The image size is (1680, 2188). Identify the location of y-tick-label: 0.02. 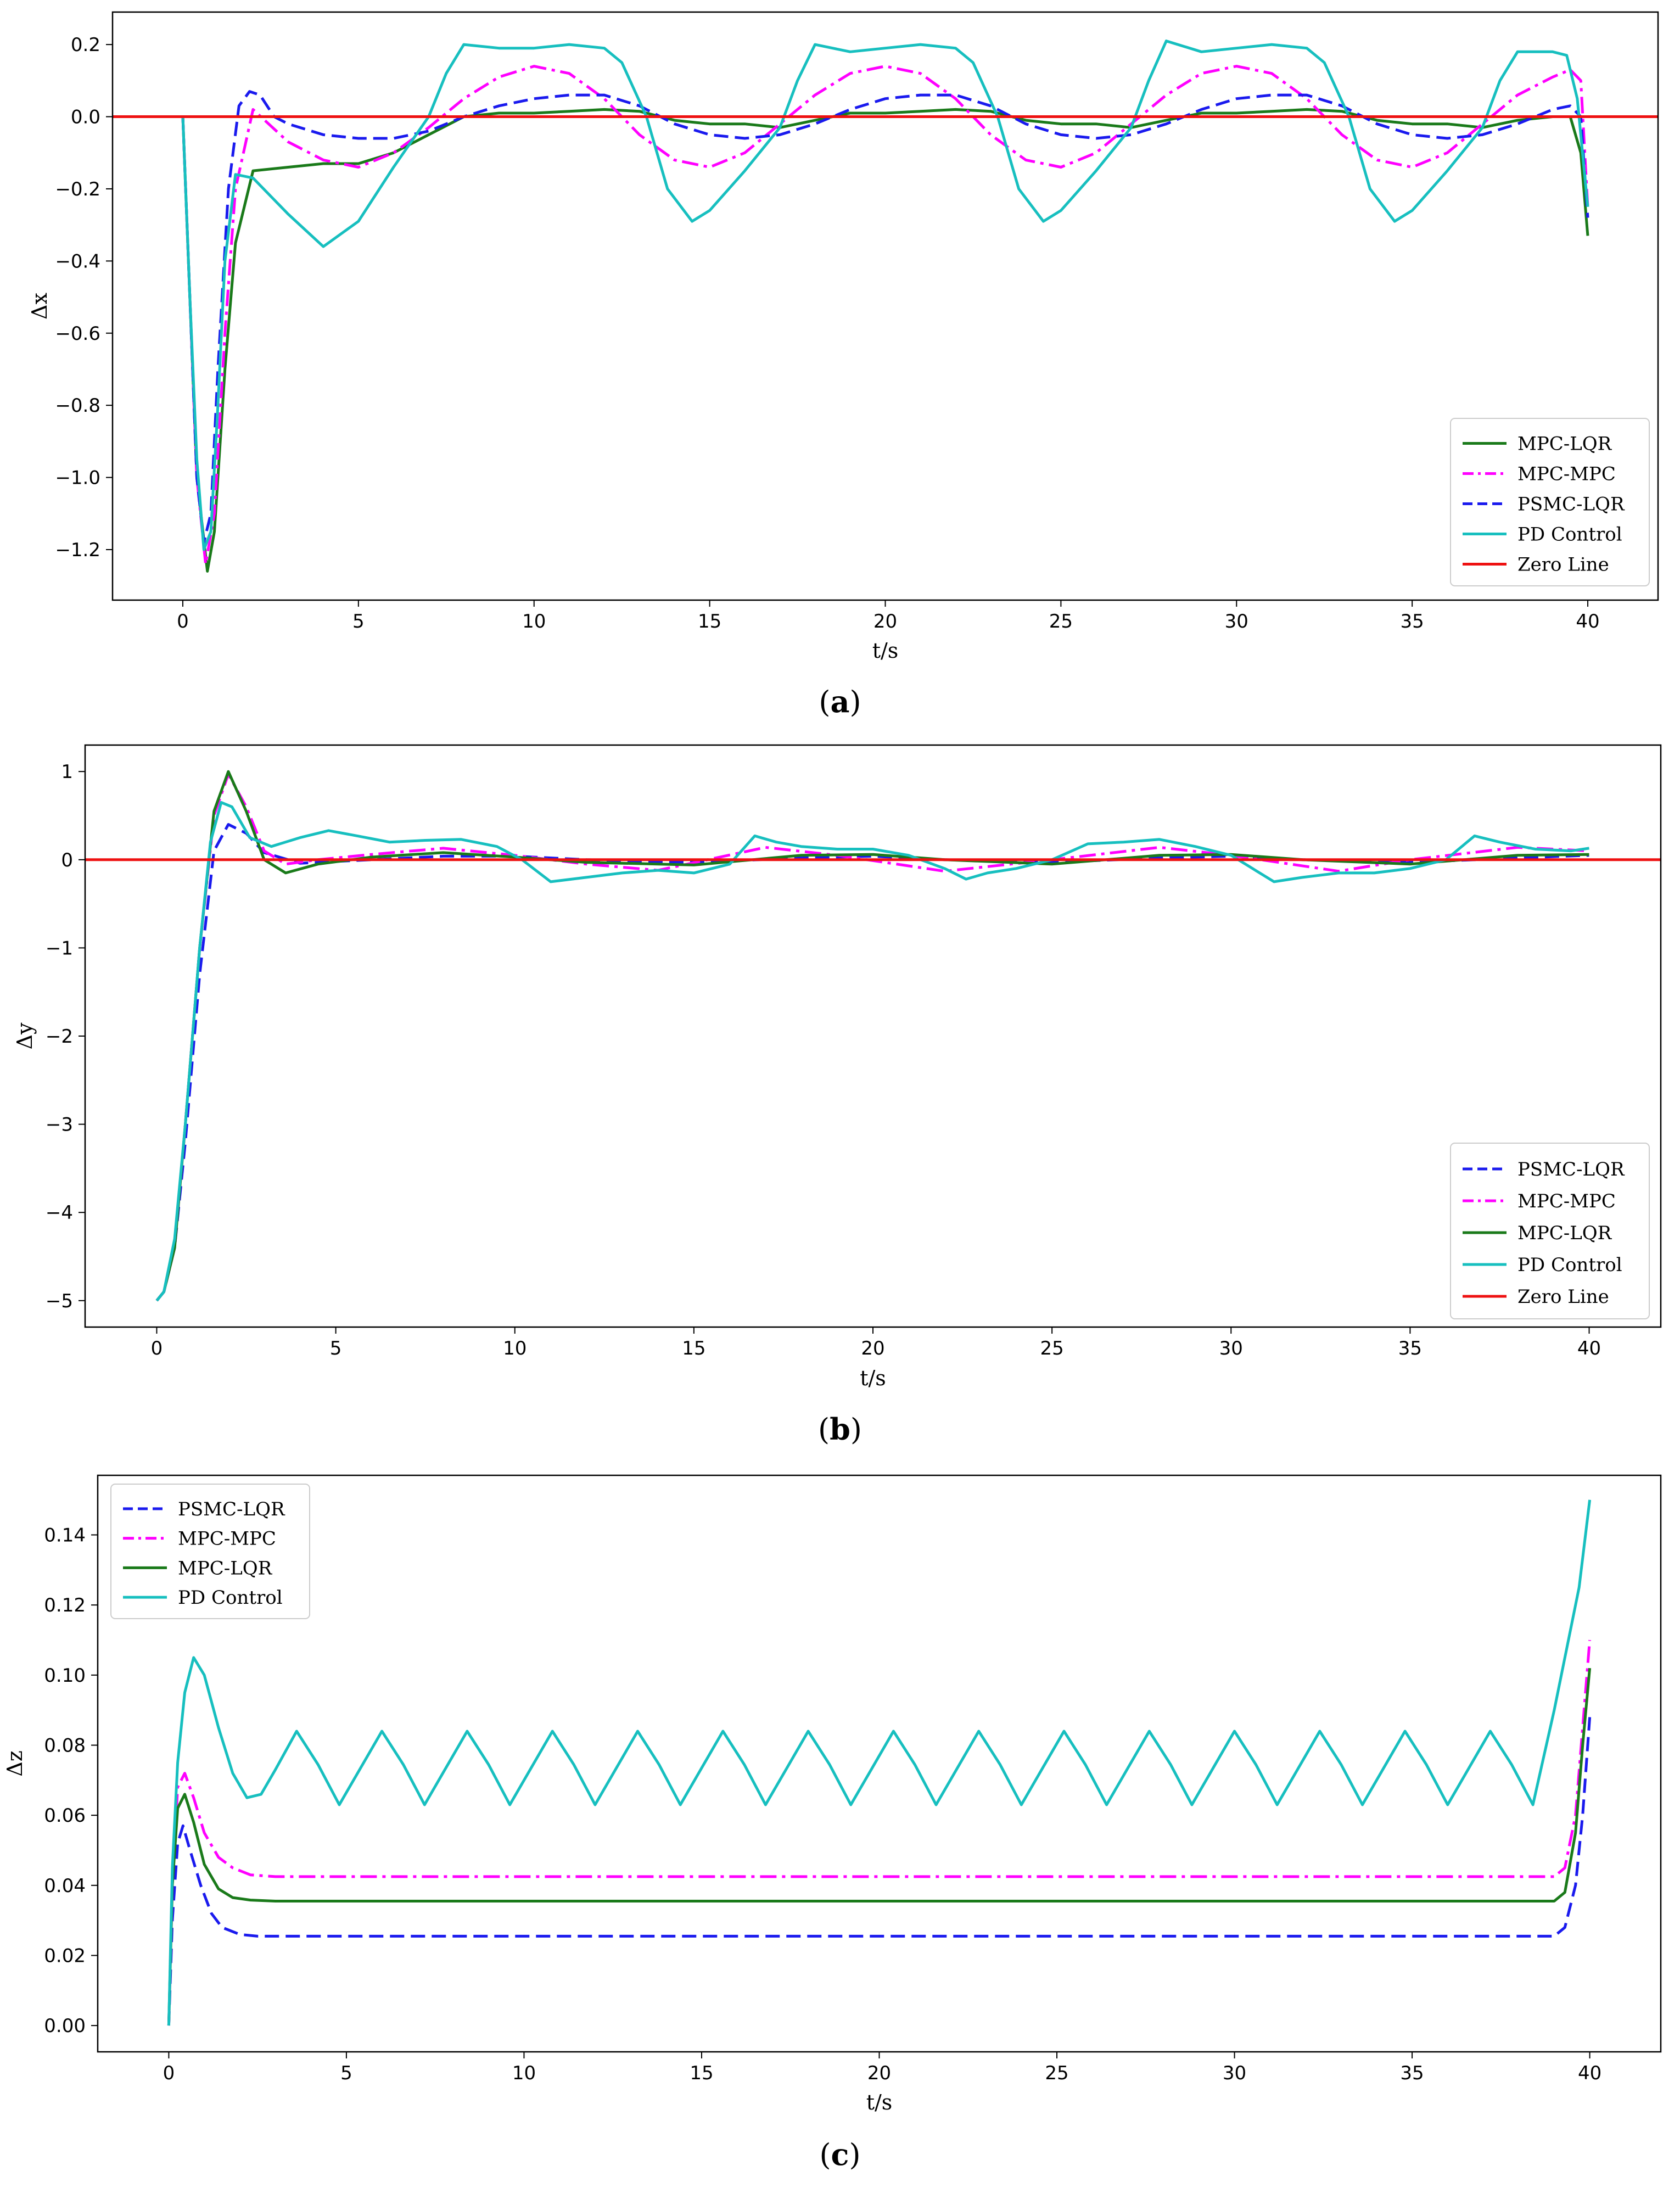
(65, 1956).